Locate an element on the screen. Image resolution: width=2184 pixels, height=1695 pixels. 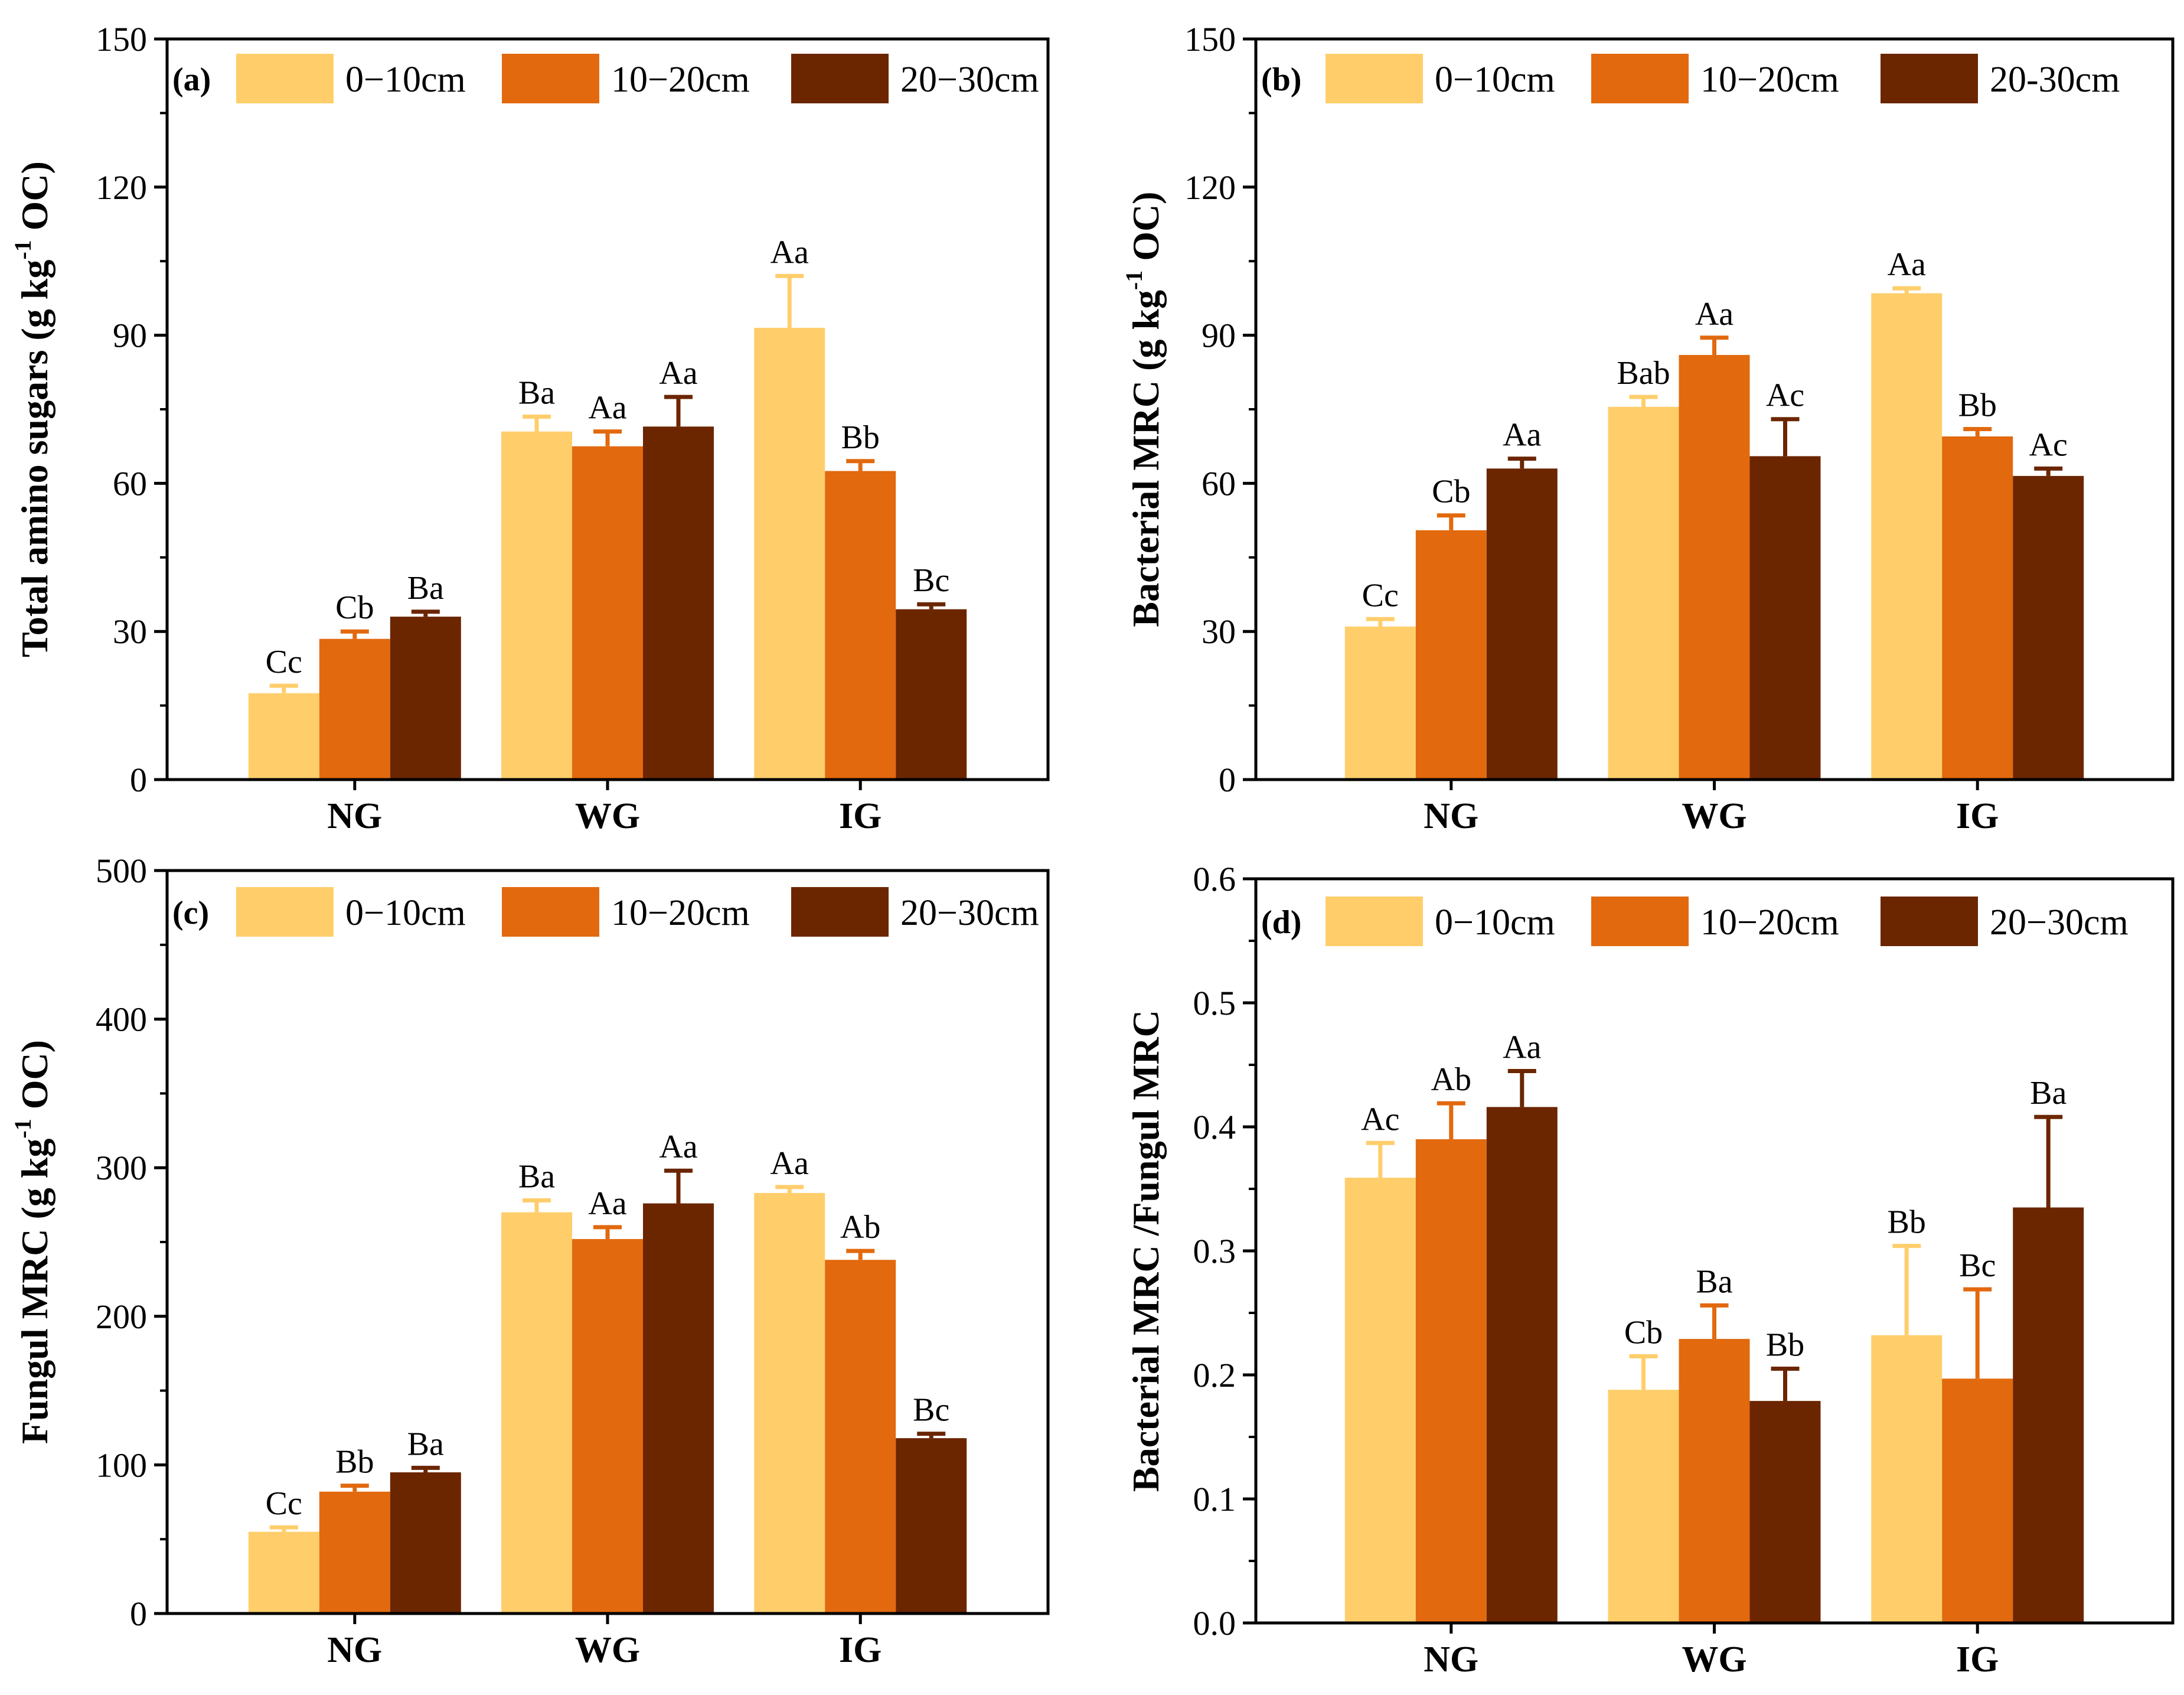
y-tick-label: 0.4 is located at coordinates (1214, 1127).